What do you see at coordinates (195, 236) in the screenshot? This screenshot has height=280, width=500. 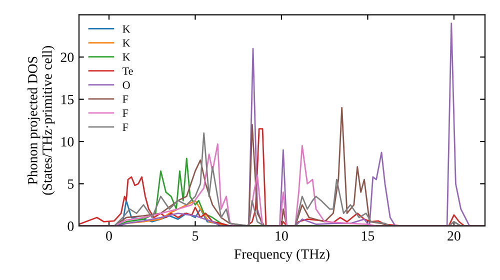 I see `x-tick-label: 5` at bounding box center [195, 236].